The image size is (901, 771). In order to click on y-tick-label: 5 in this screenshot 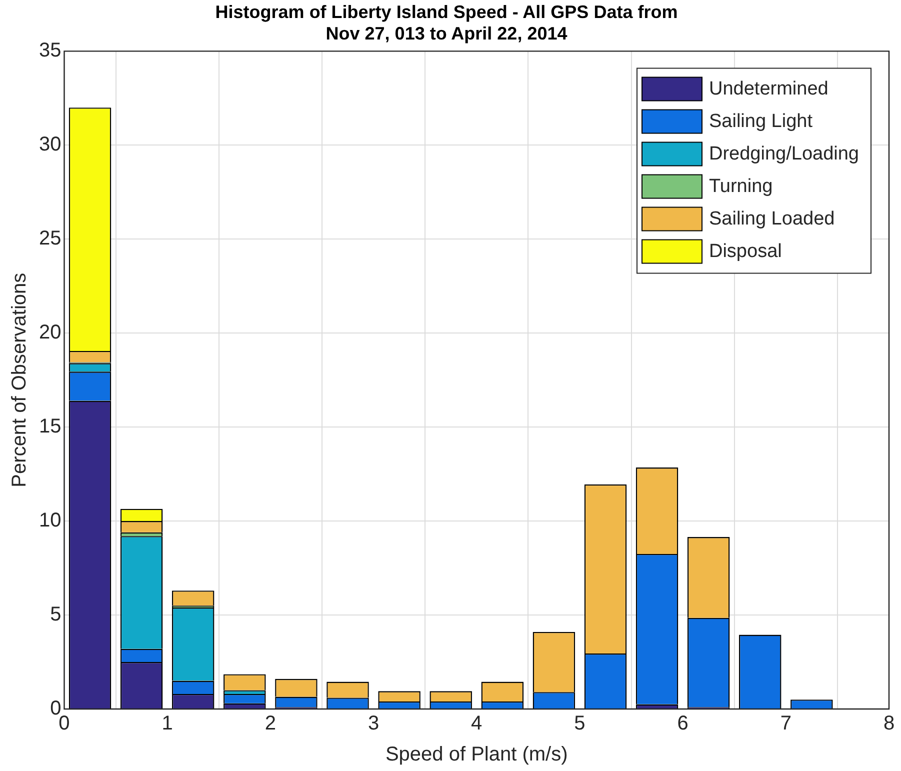, I will do `click(56, 615)`.